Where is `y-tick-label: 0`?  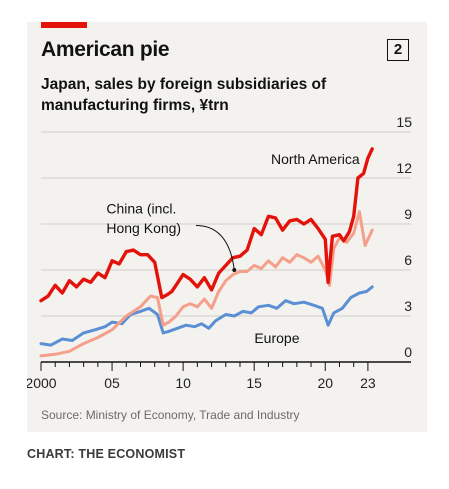 y-tick-label: 0 is located at coordinates (408, 352).